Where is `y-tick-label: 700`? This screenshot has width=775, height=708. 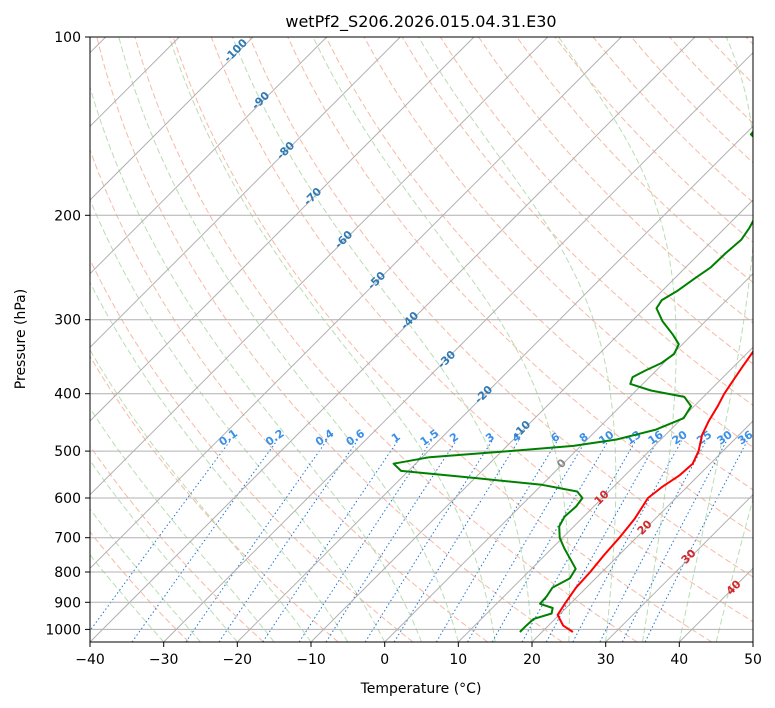 y-tick-label: 700 is located at coordinates (67, 539).